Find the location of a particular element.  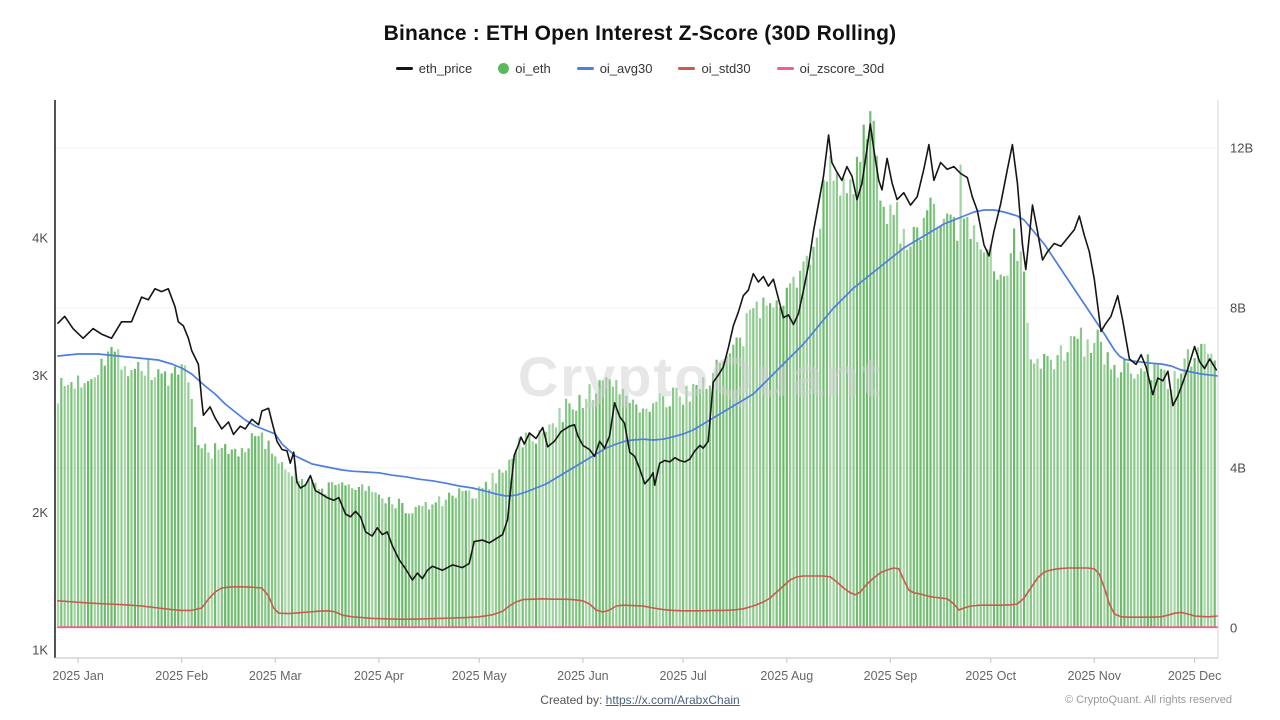

svg-text: 2025 Aug is located at coordinates (786, 676).